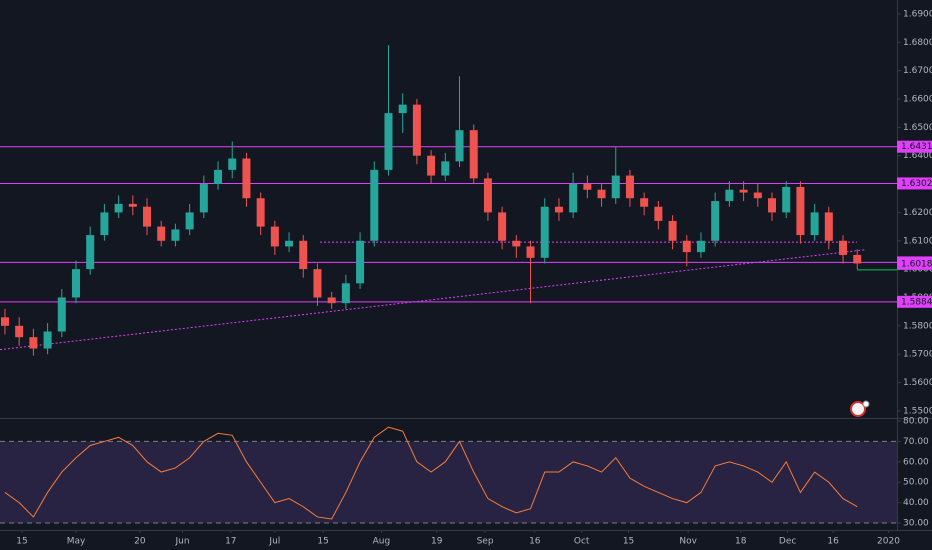  I want to click on y-tick-label: 1.64000, so click(917, 156).